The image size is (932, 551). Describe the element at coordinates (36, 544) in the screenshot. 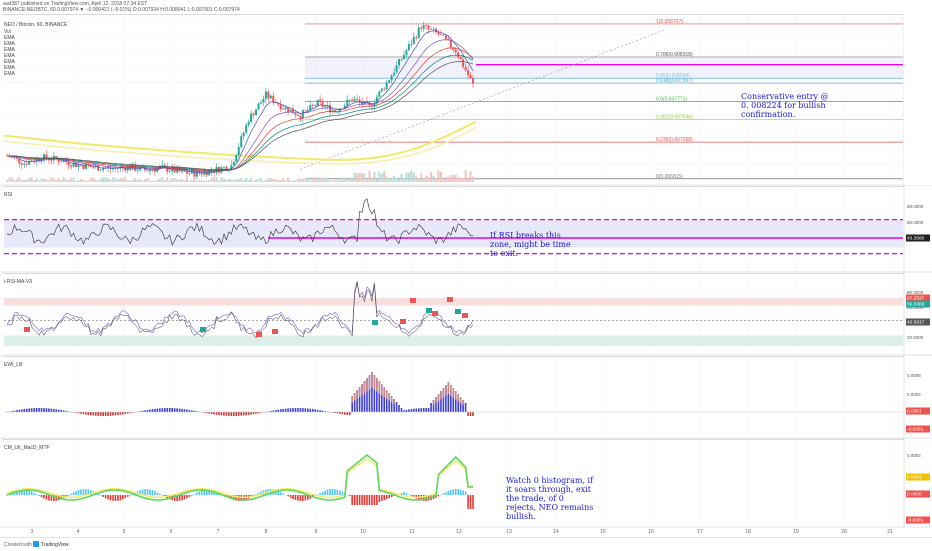

I see `tradingview-logo-icon` at that location.